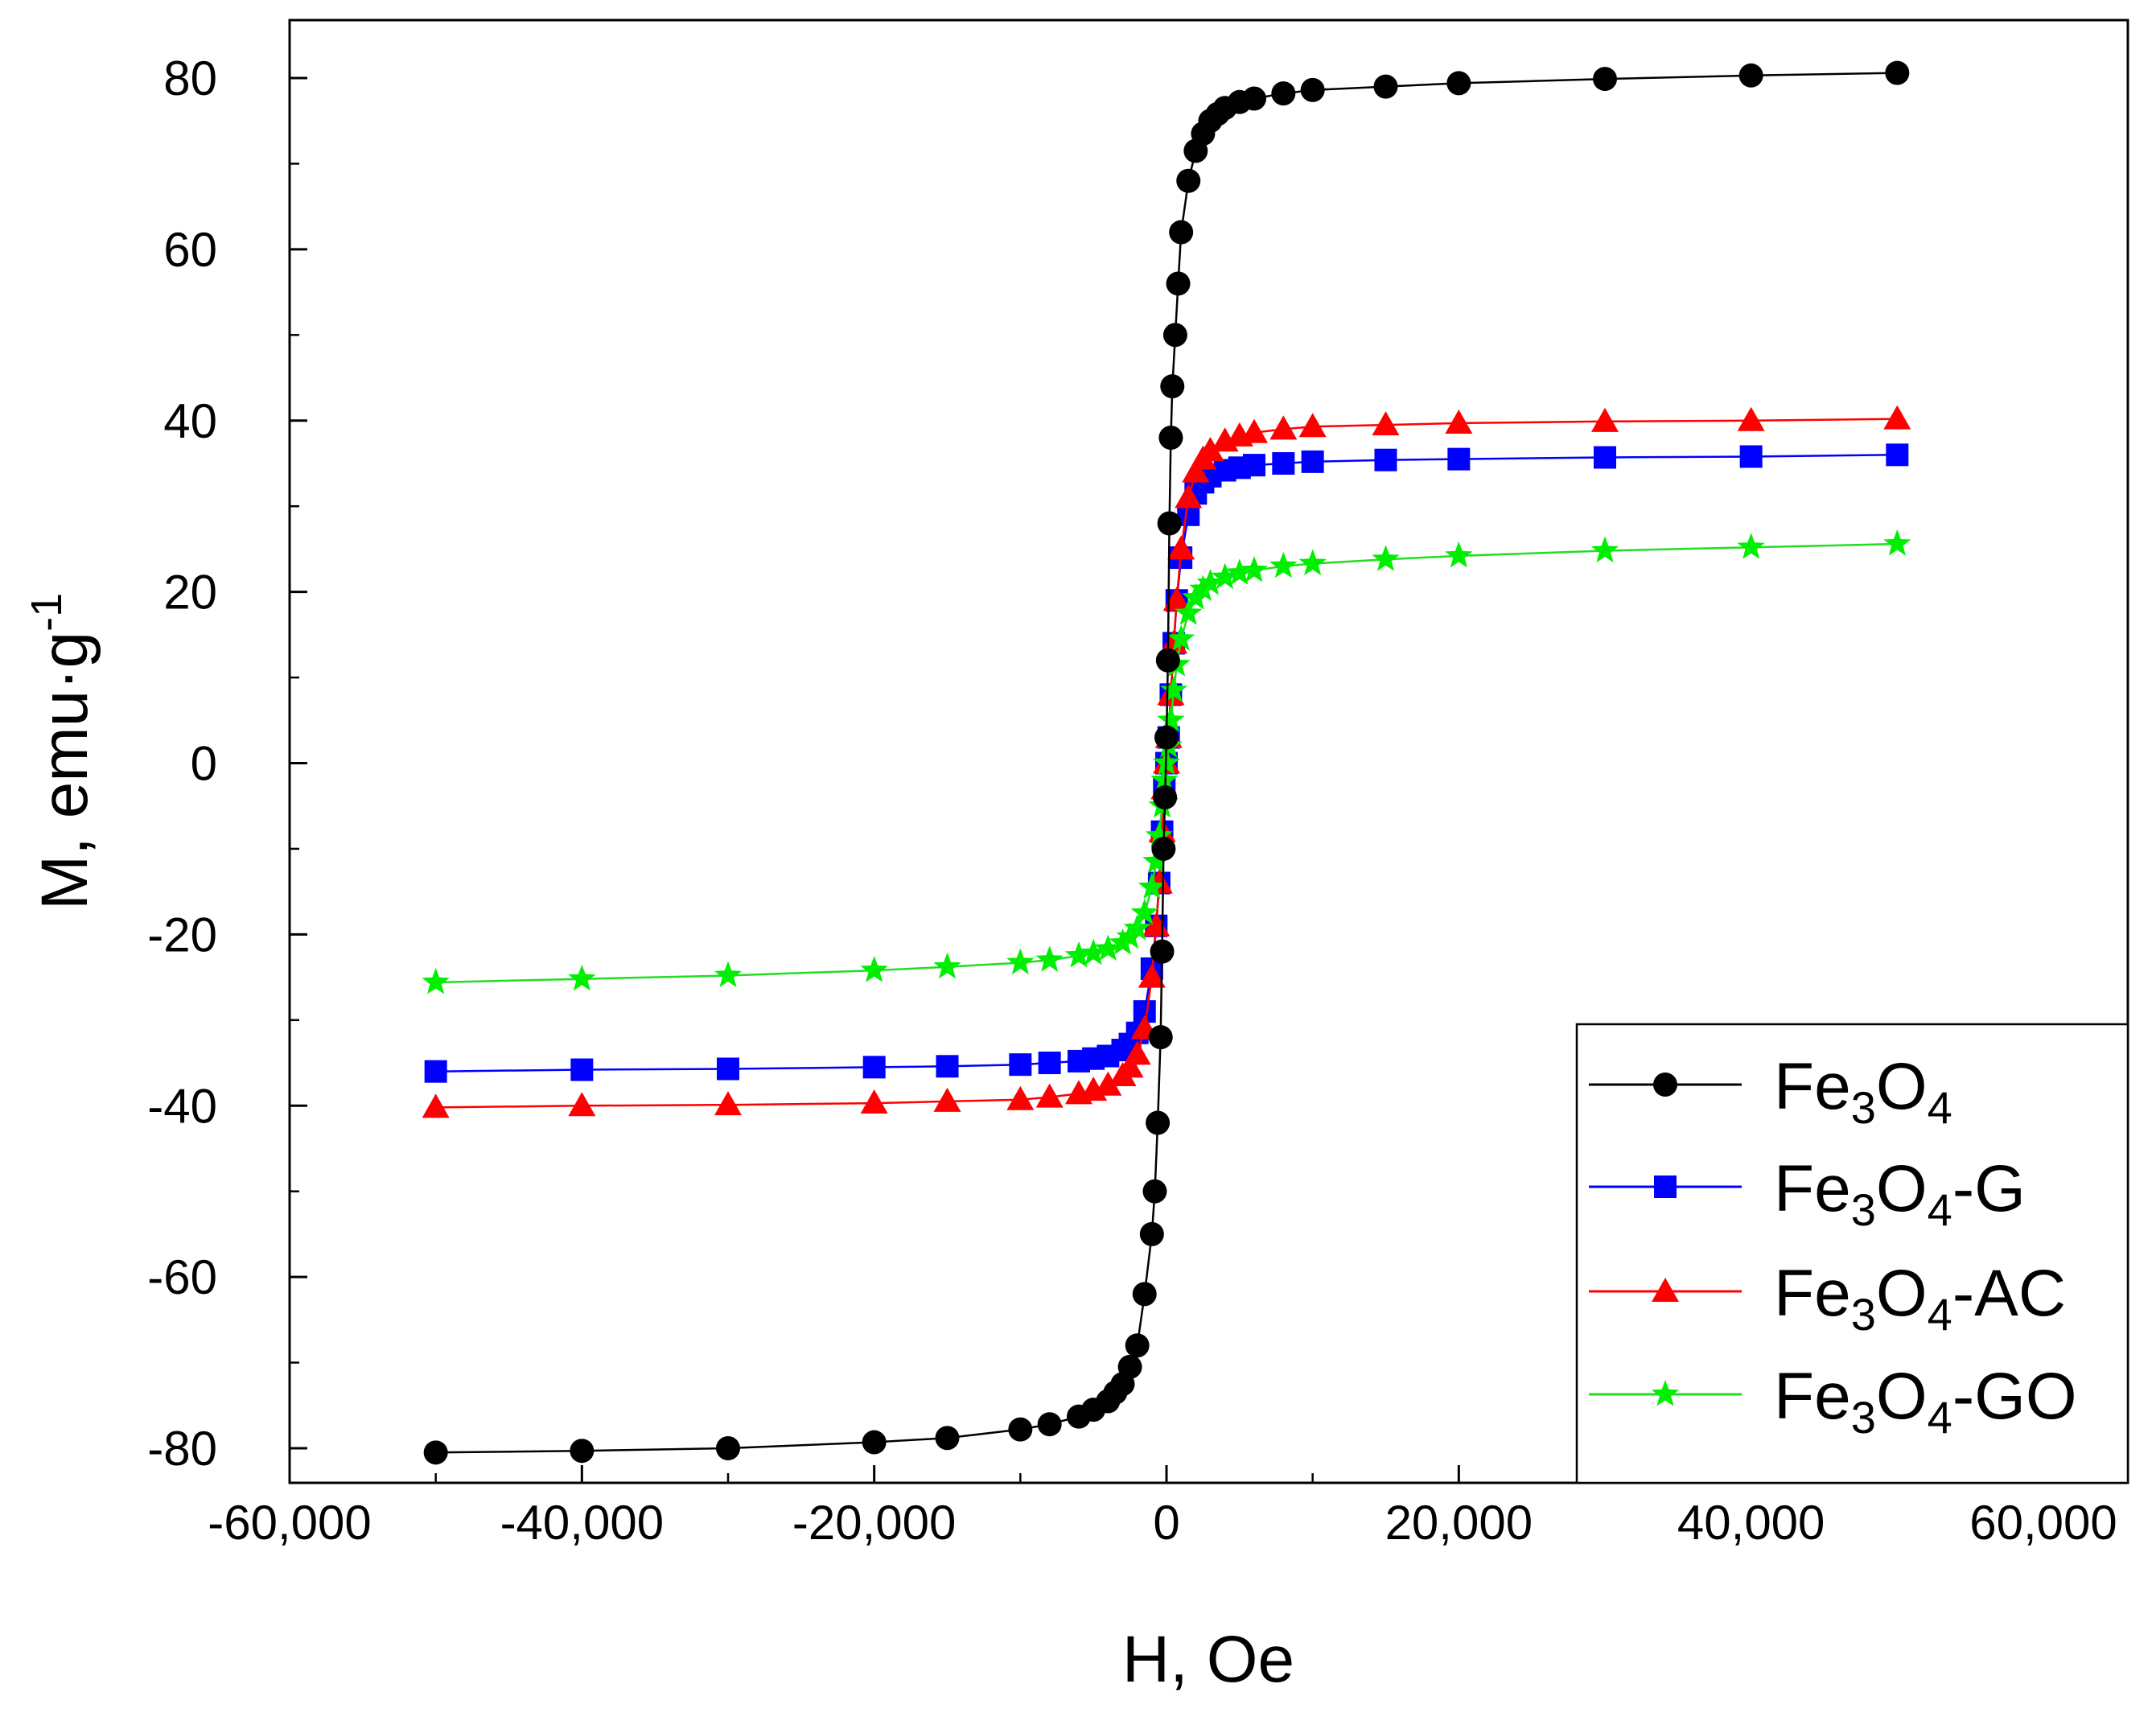  Describe the element at coordinates (1459, 1523) in the screenshot. I see `x-tick-label: 20,000` at that location.